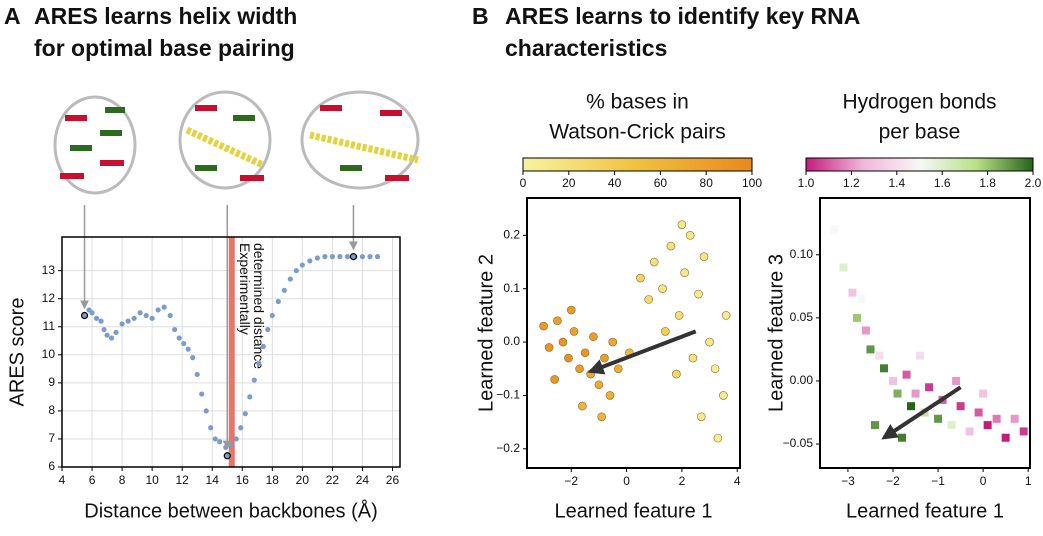  I want to click on x-tick-label: 6, so click(92, 480).